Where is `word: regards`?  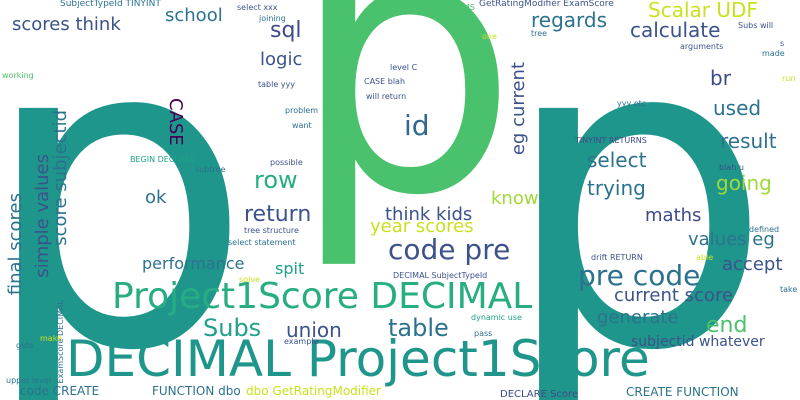
word: regards is located at coordinates (569, 20).